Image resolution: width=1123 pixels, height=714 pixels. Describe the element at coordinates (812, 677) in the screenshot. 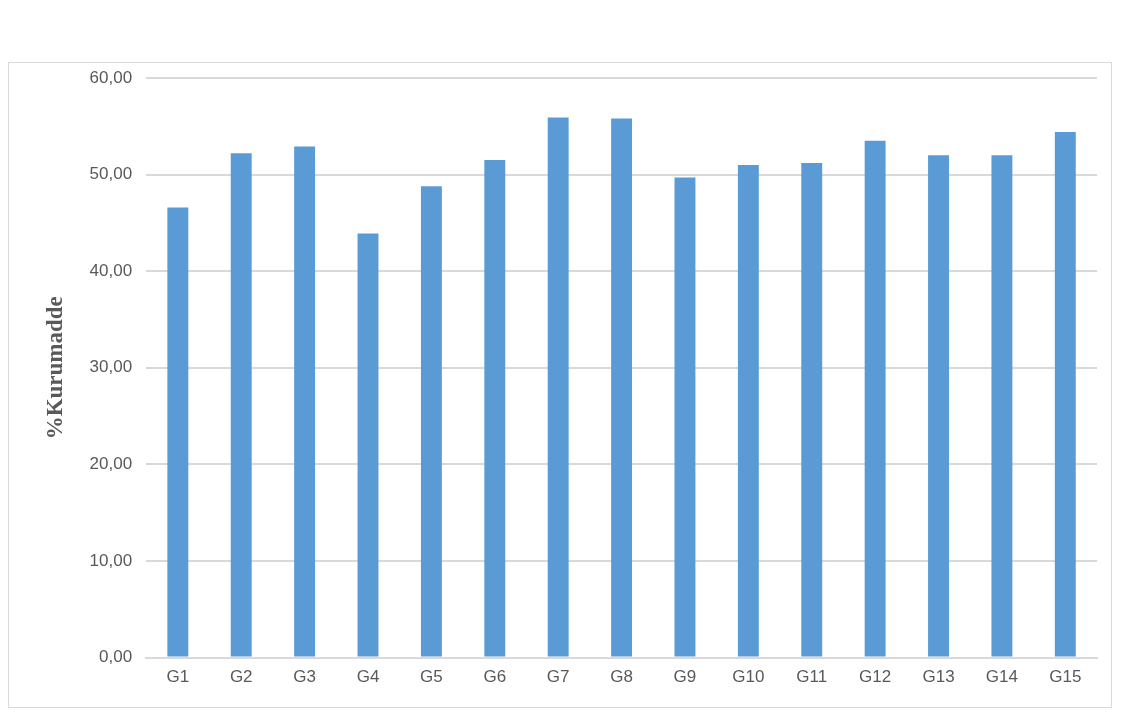

I see `x-tick-label: G11` at that location.